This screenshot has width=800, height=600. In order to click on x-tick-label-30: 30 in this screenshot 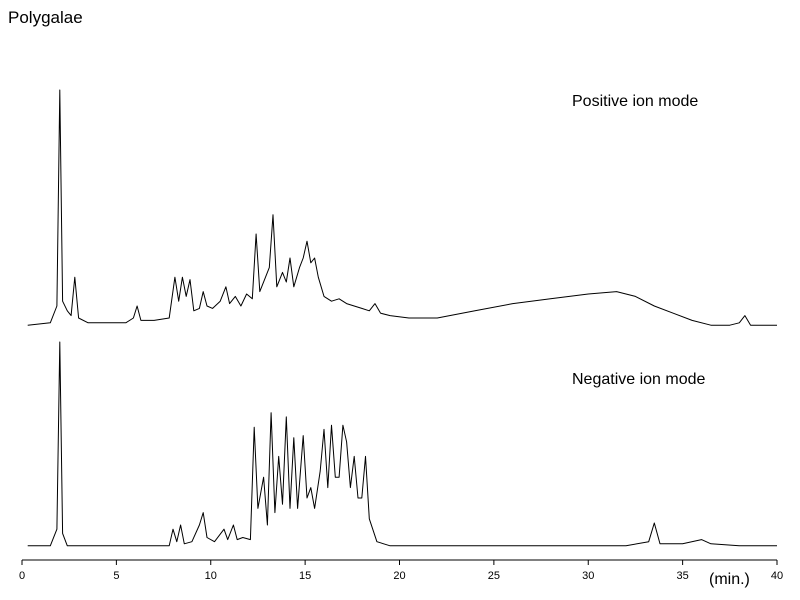, I will do `click(588, 576)`.